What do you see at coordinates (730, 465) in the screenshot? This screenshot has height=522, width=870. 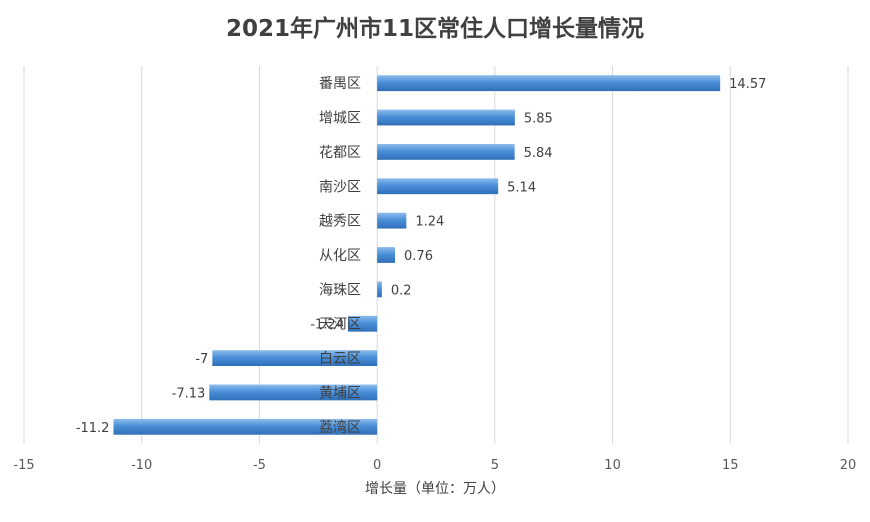 I see `x-tick-label: 15` at bounding box center [730, 465].